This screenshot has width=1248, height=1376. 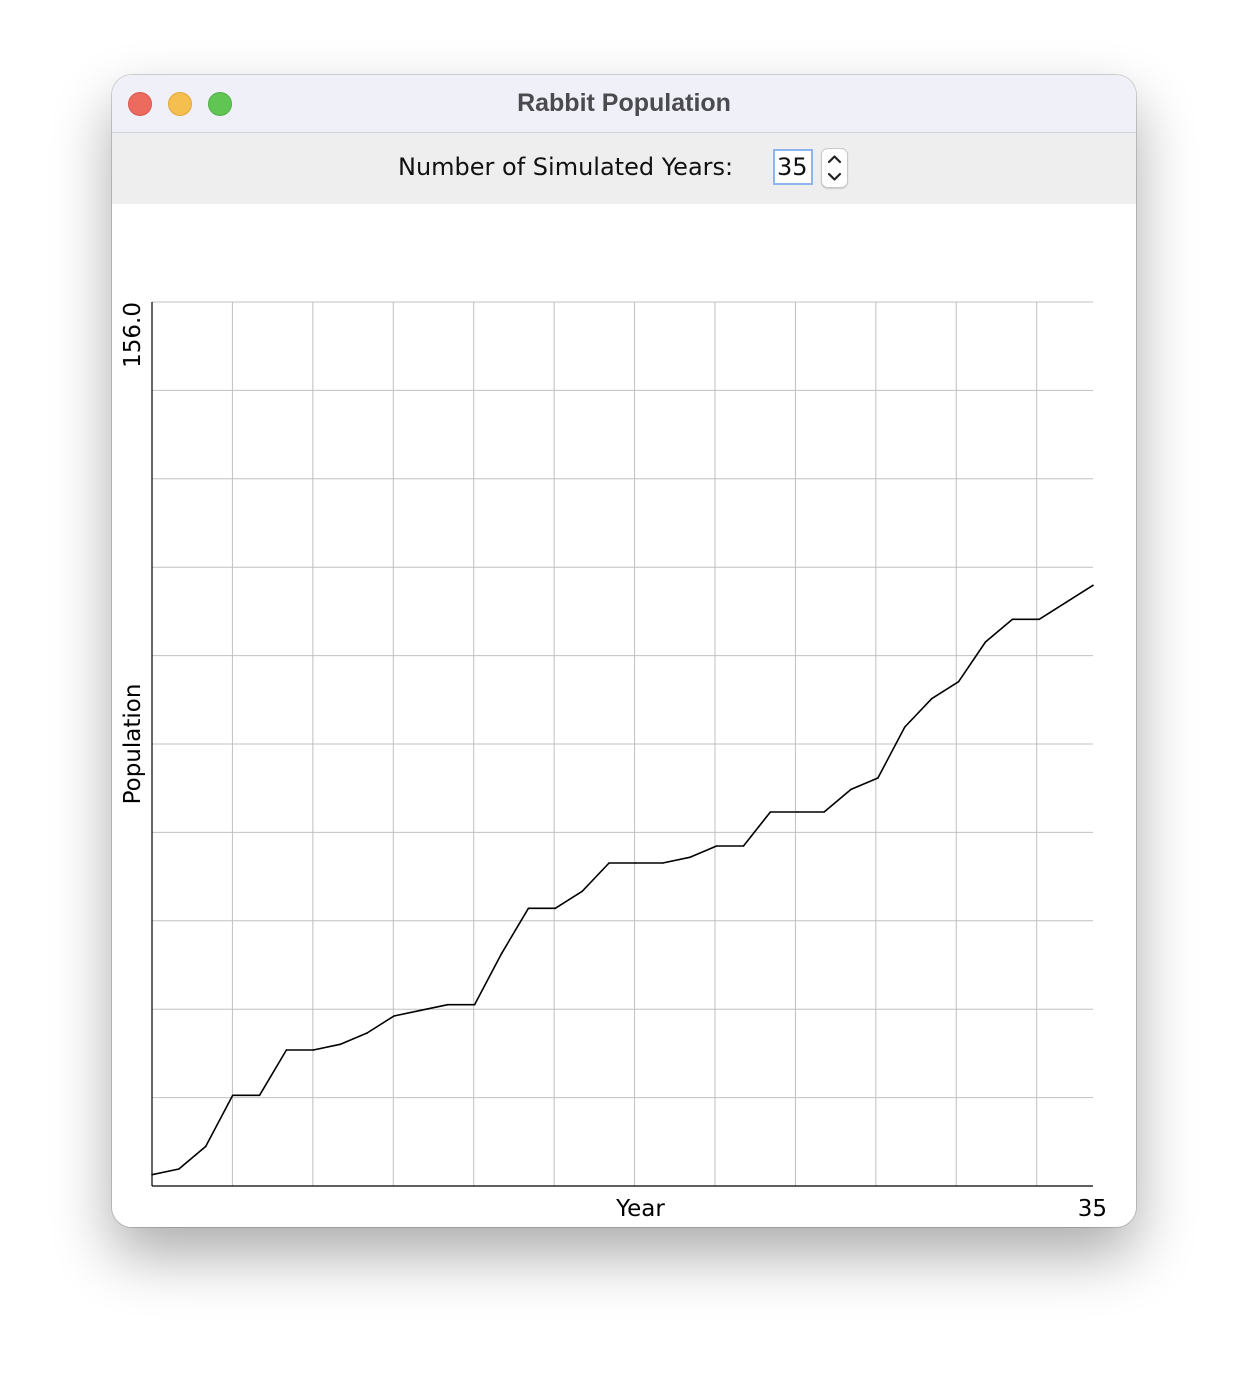 I want to click on chevron-up-icon, so click(x=834, y=159).